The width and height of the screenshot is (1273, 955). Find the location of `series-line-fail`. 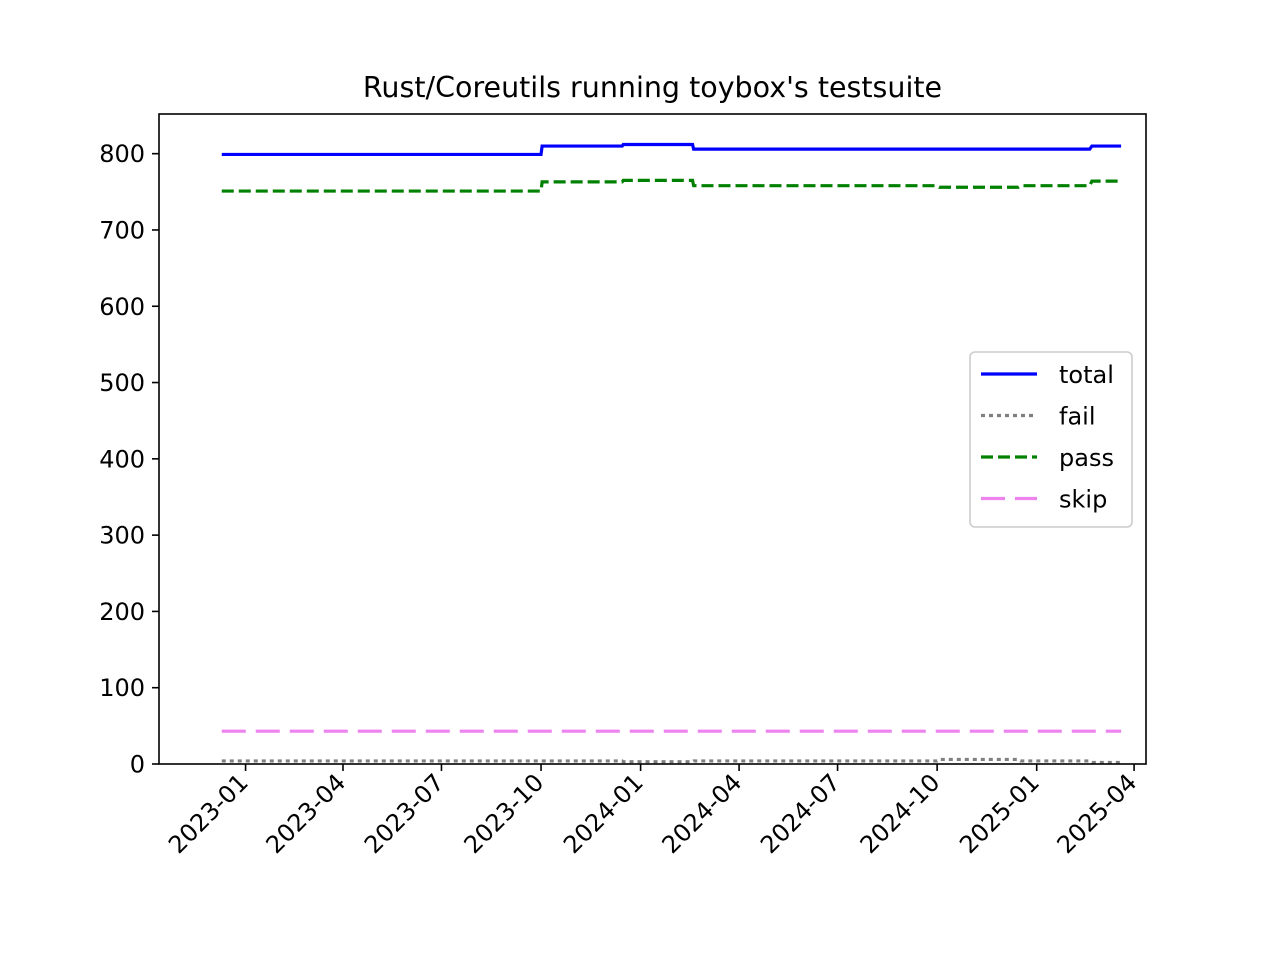

series-line-fail is located at coordinates (671, 761).